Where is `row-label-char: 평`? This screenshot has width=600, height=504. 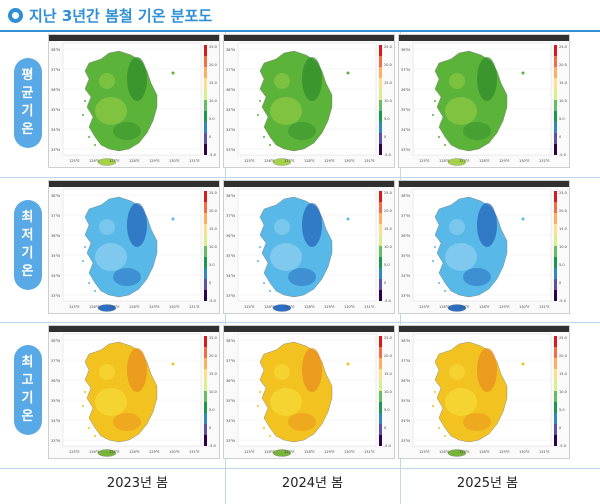 row-label-char: 평 is located at coordinates (28, 75).